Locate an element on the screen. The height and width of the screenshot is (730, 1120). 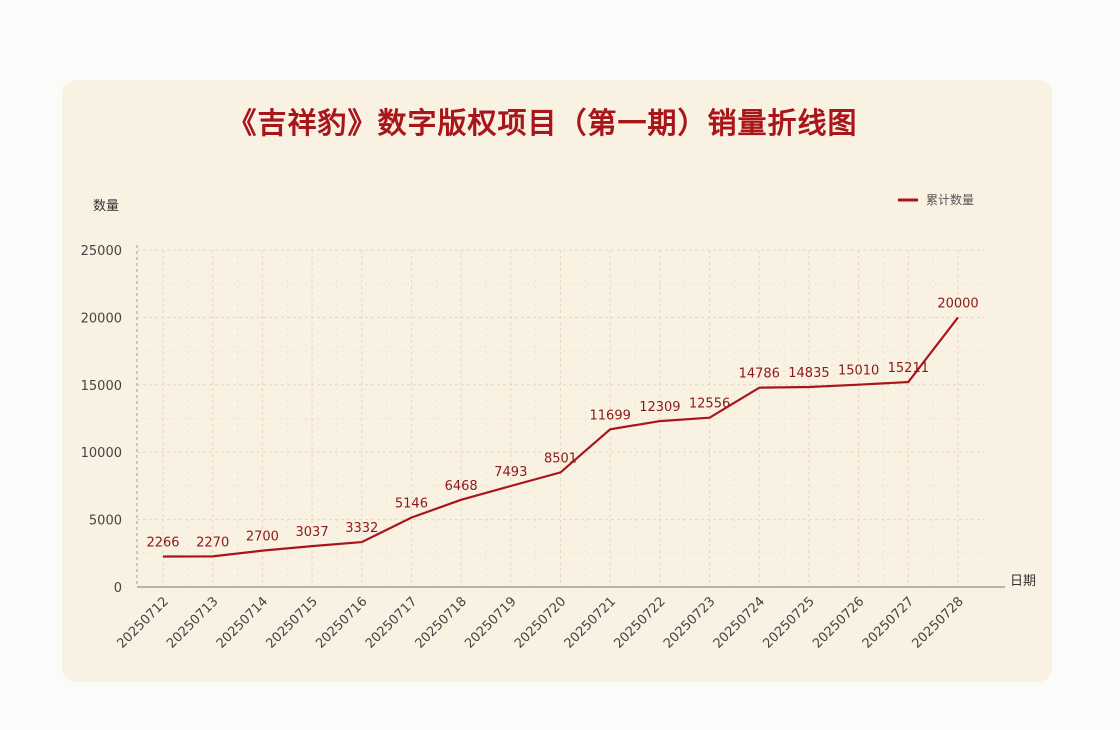
data-label: 3332 is located at coordinates (361, 528).